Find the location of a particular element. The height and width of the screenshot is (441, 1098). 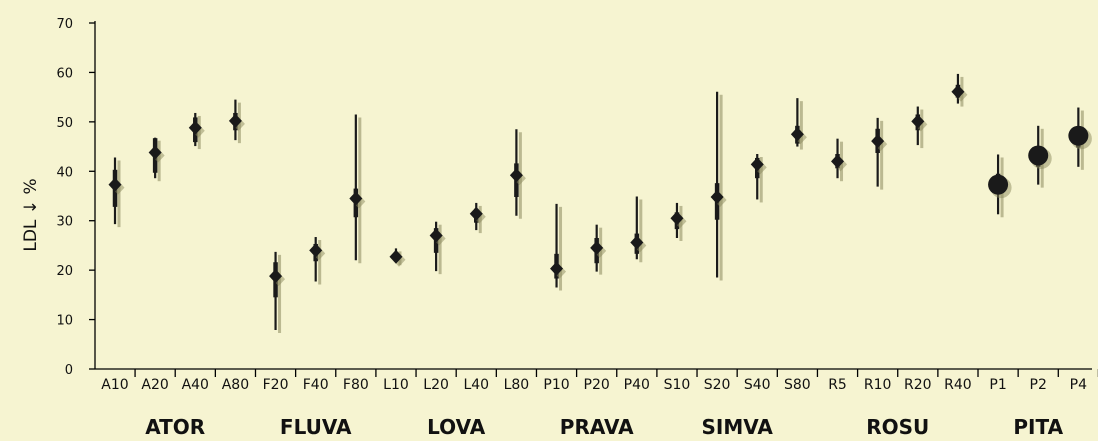

data-point-p2 is located at coordinates (1040, 156).